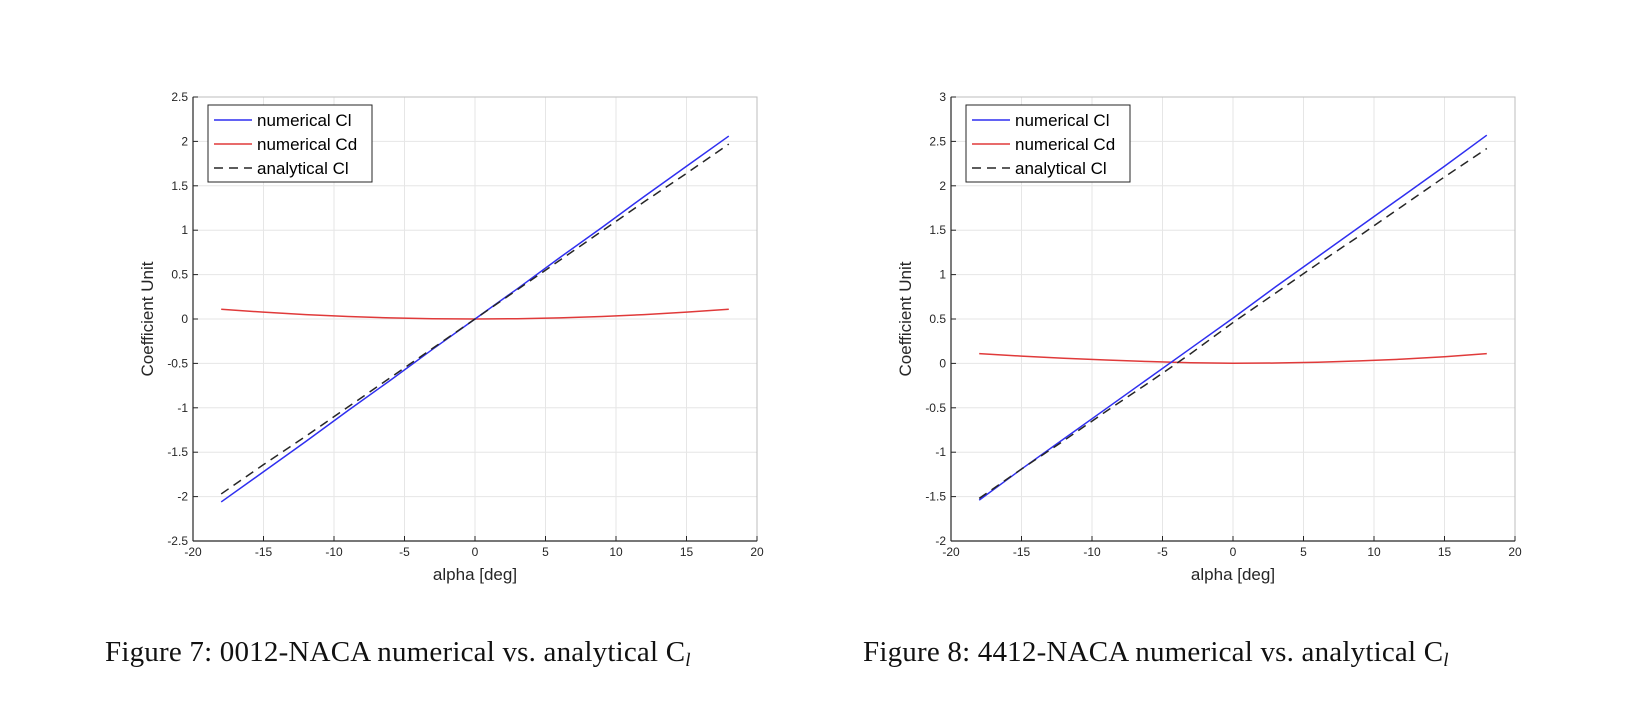 This screenshot has height=702, width=1628. What do you see at coordinates (688, 660) in the screenshot?
I see `figure-7-caption-subscript: l` at bounding box center [688, 660].